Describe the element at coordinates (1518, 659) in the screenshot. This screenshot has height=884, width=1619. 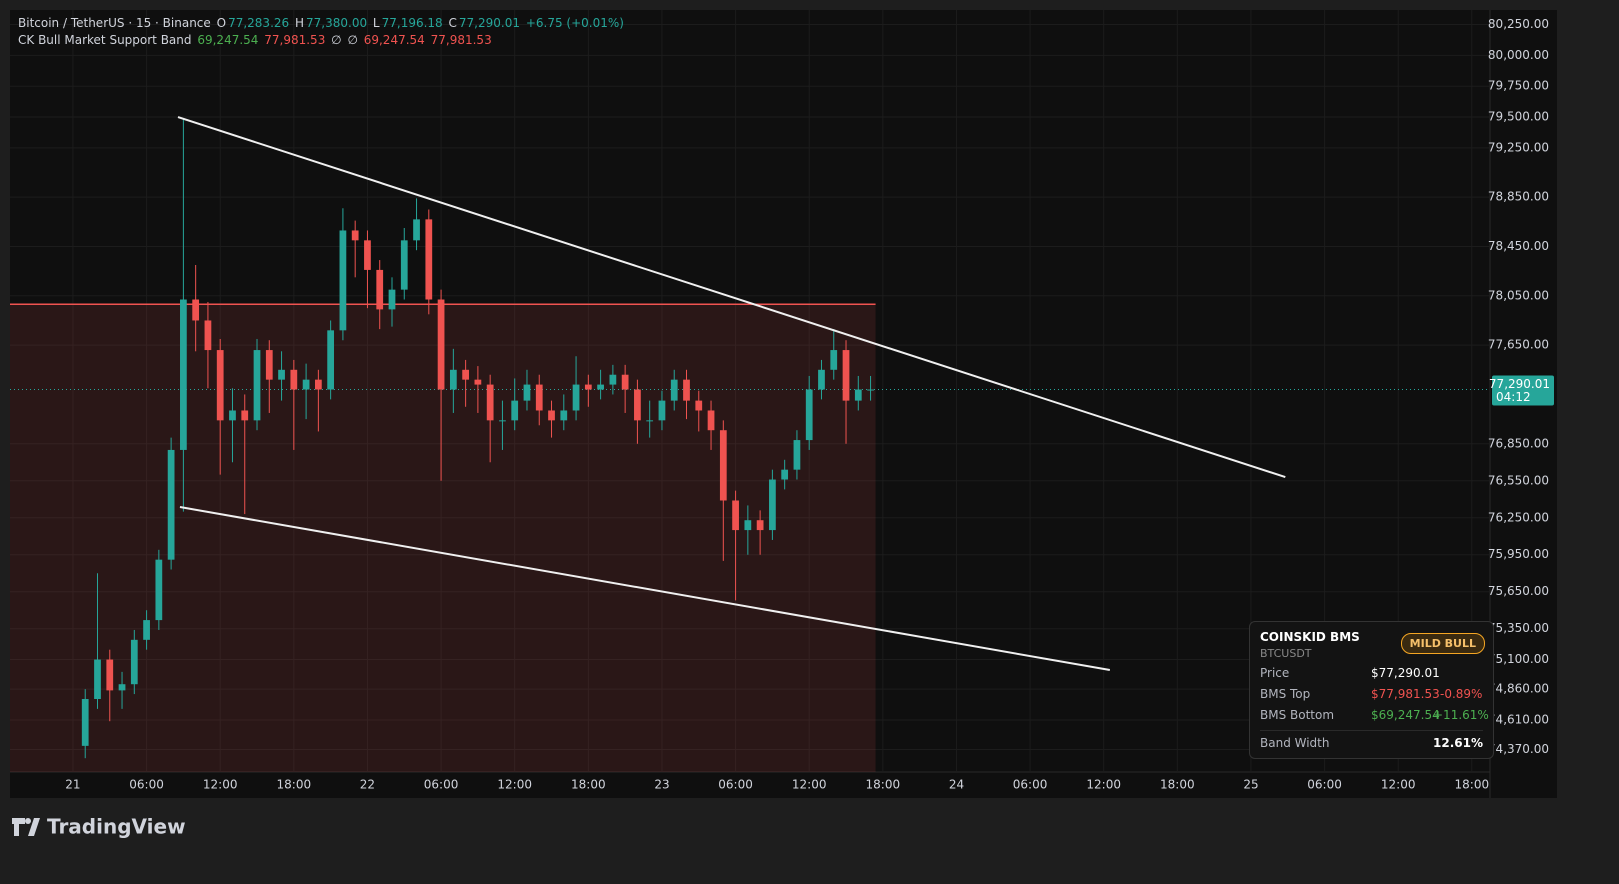
I see `y-tick-label: 75,100.00` at that location.